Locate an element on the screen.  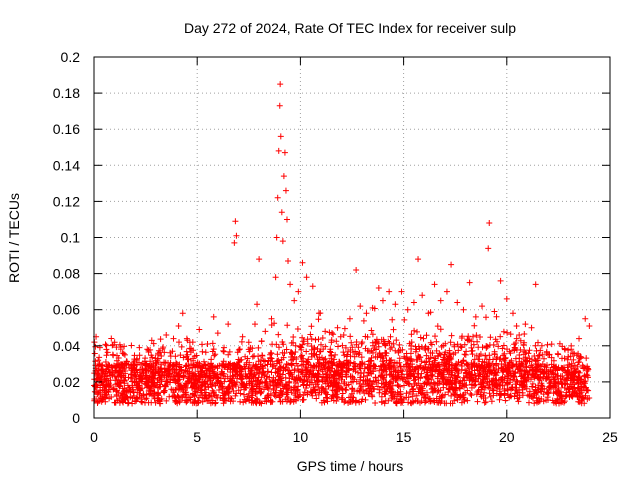
x-axis-label: GPS time / hours is located at coordinates (350, 466).